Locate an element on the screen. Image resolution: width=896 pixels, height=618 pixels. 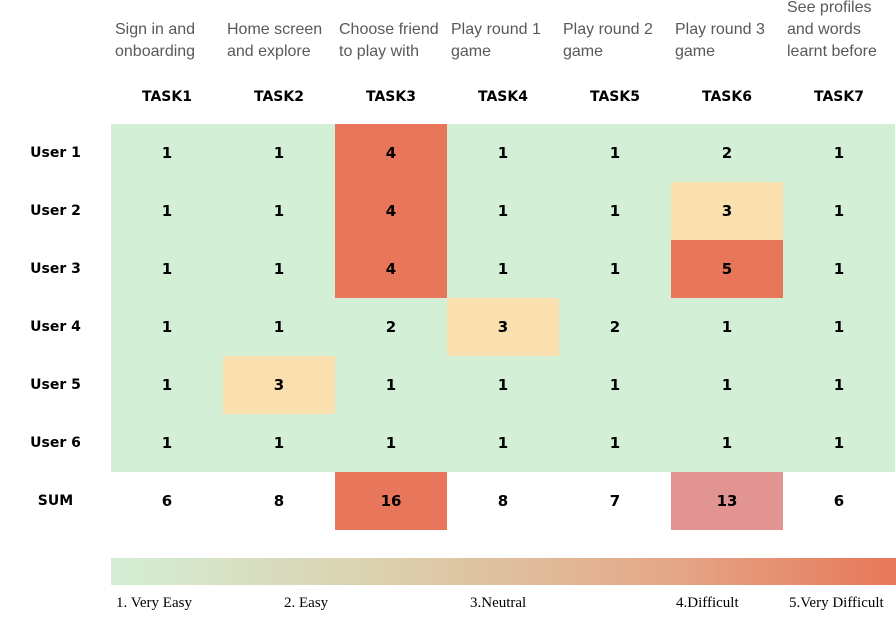
row-label-user1: User 1 is located at coordinates (55, 153).